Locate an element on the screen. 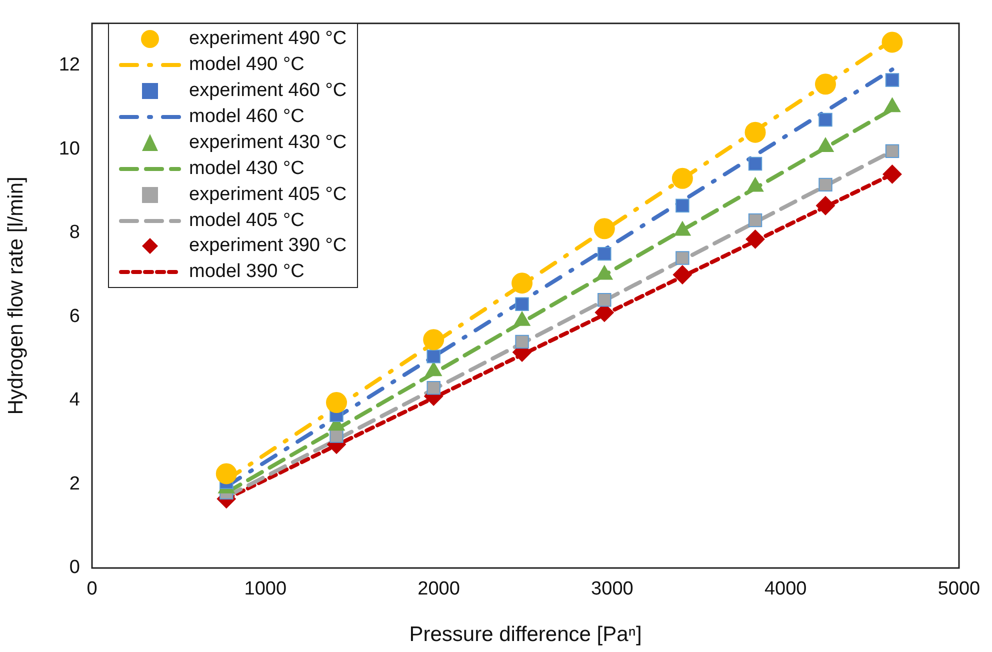 Image resolution: width=992 pixels, height=652 pixels. x-tick-label: 1000 is located at coordinates (265, 589).